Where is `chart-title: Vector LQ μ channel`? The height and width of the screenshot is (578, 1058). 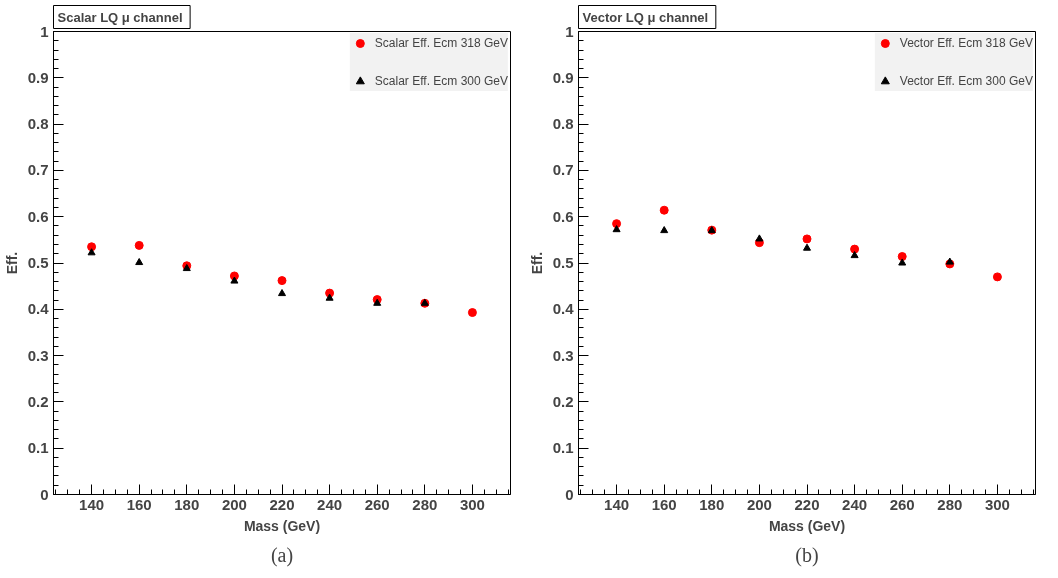 chart-title: Vector LQ μ channel is located at coordinates (645, 17).